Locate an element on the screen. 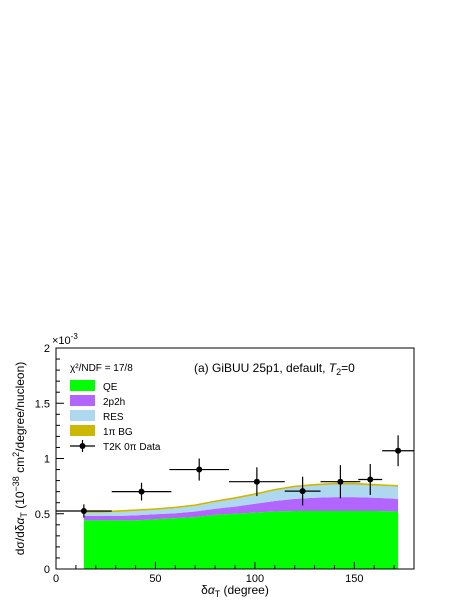  y-tick-label: 2 is located at coordinates (47, 349).